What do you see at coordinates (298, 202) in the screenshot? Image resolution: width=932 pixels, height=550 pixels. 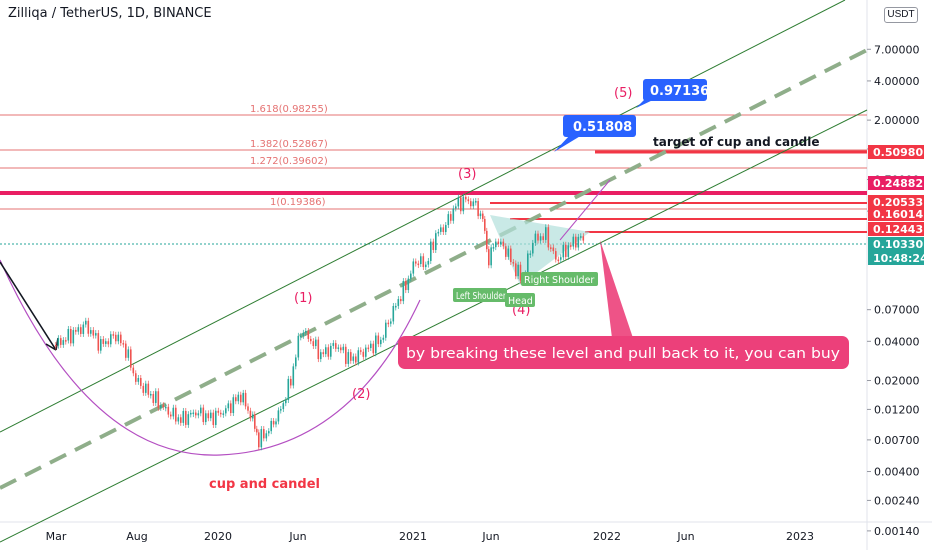 I see `fib-label: 1(0.19386)` at bounding box center [298, 202].